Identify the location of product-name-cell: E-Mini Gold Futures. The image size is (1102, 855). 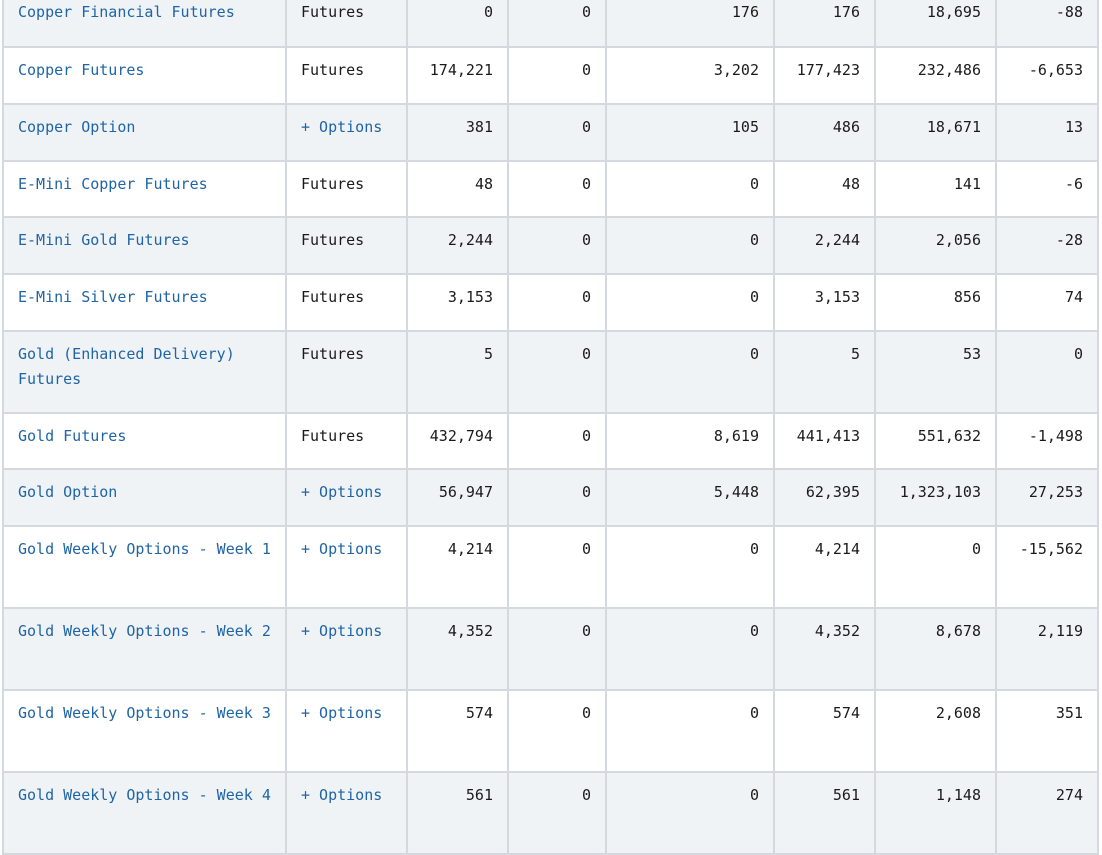
(144, 245).